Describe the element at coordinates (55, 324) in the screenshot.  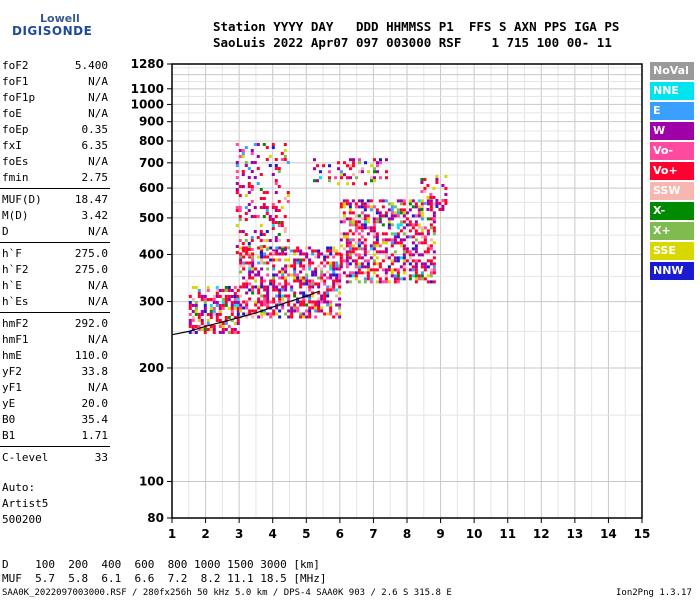
I see `param-row: hmF2 292.0` at that location.